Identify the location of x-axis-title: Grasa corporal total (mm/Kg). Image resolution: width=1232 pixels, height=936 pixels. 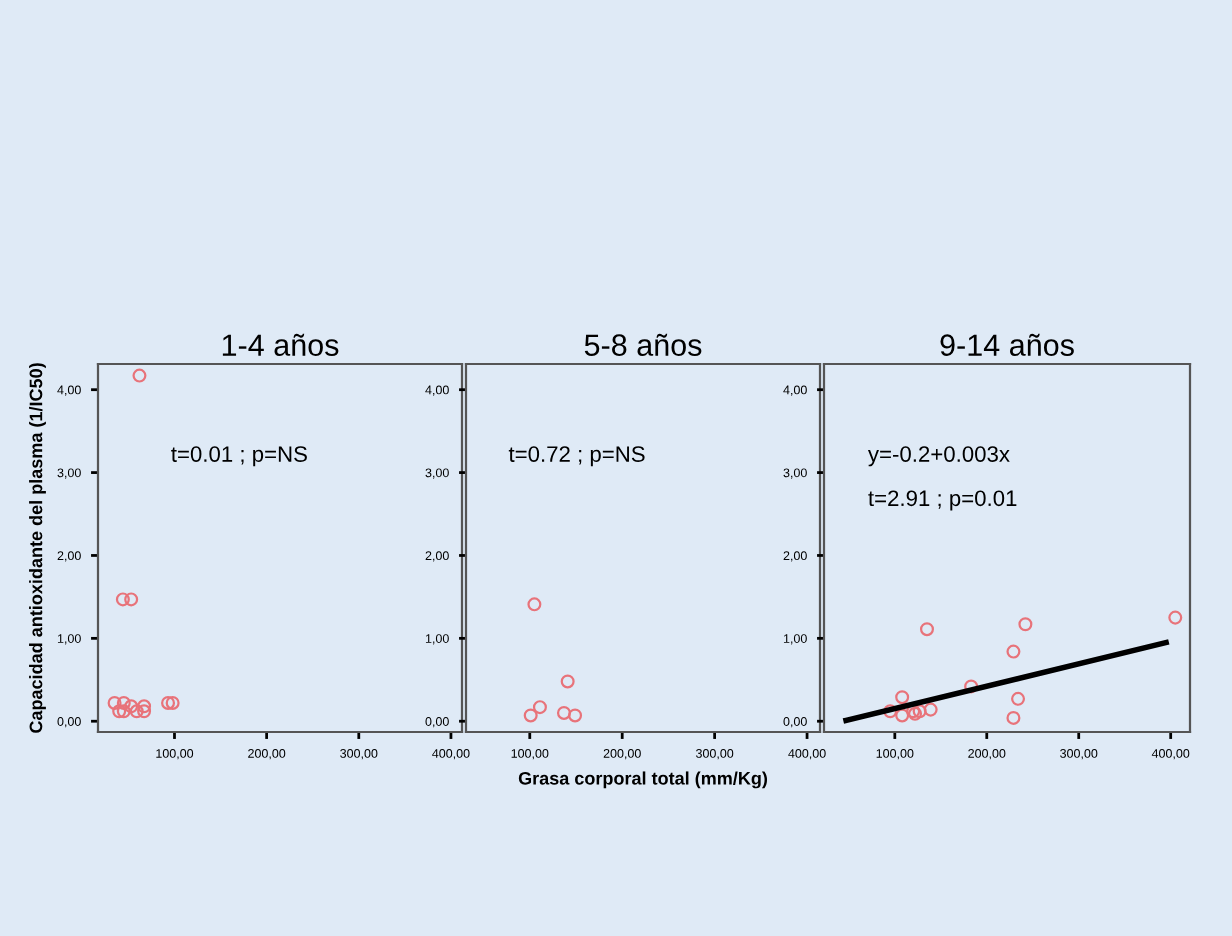
(643, 780).